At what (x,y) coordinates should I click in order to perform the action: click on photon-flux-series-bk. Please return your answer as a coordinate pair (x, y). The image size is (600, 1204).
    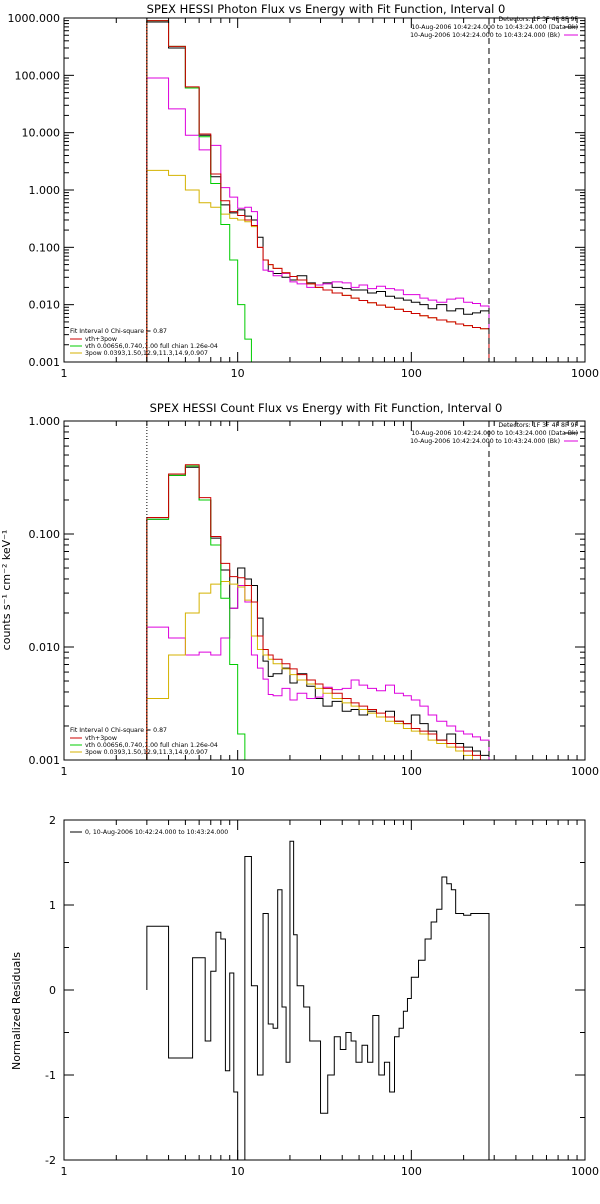
    Looking at the image, I should click on (318, 219).